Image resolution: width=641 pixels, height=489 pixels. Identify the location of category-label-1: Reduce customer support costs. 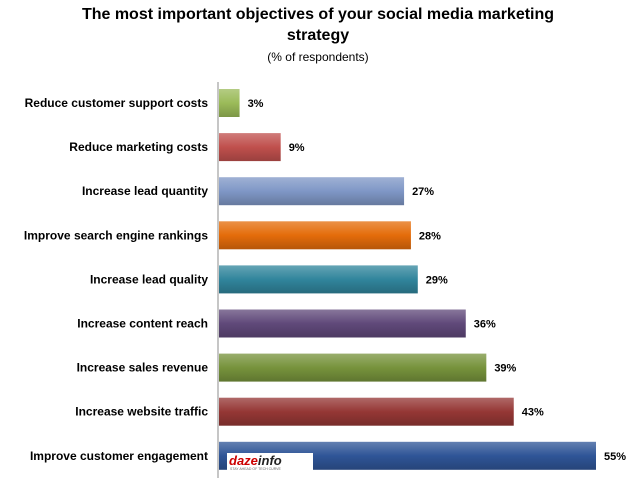
(117, 103).